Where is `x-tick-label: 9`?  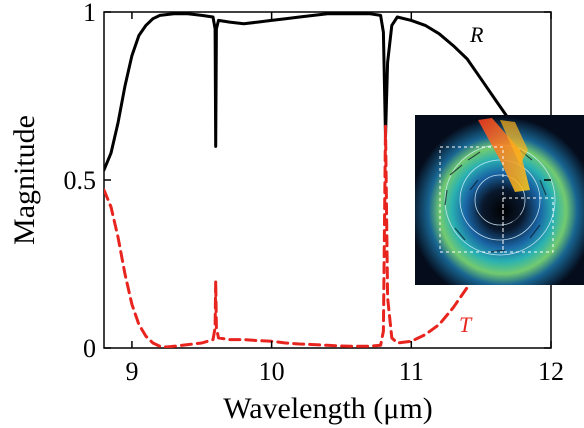 x-tick-label: 9 is located at coordinates (131, 371).